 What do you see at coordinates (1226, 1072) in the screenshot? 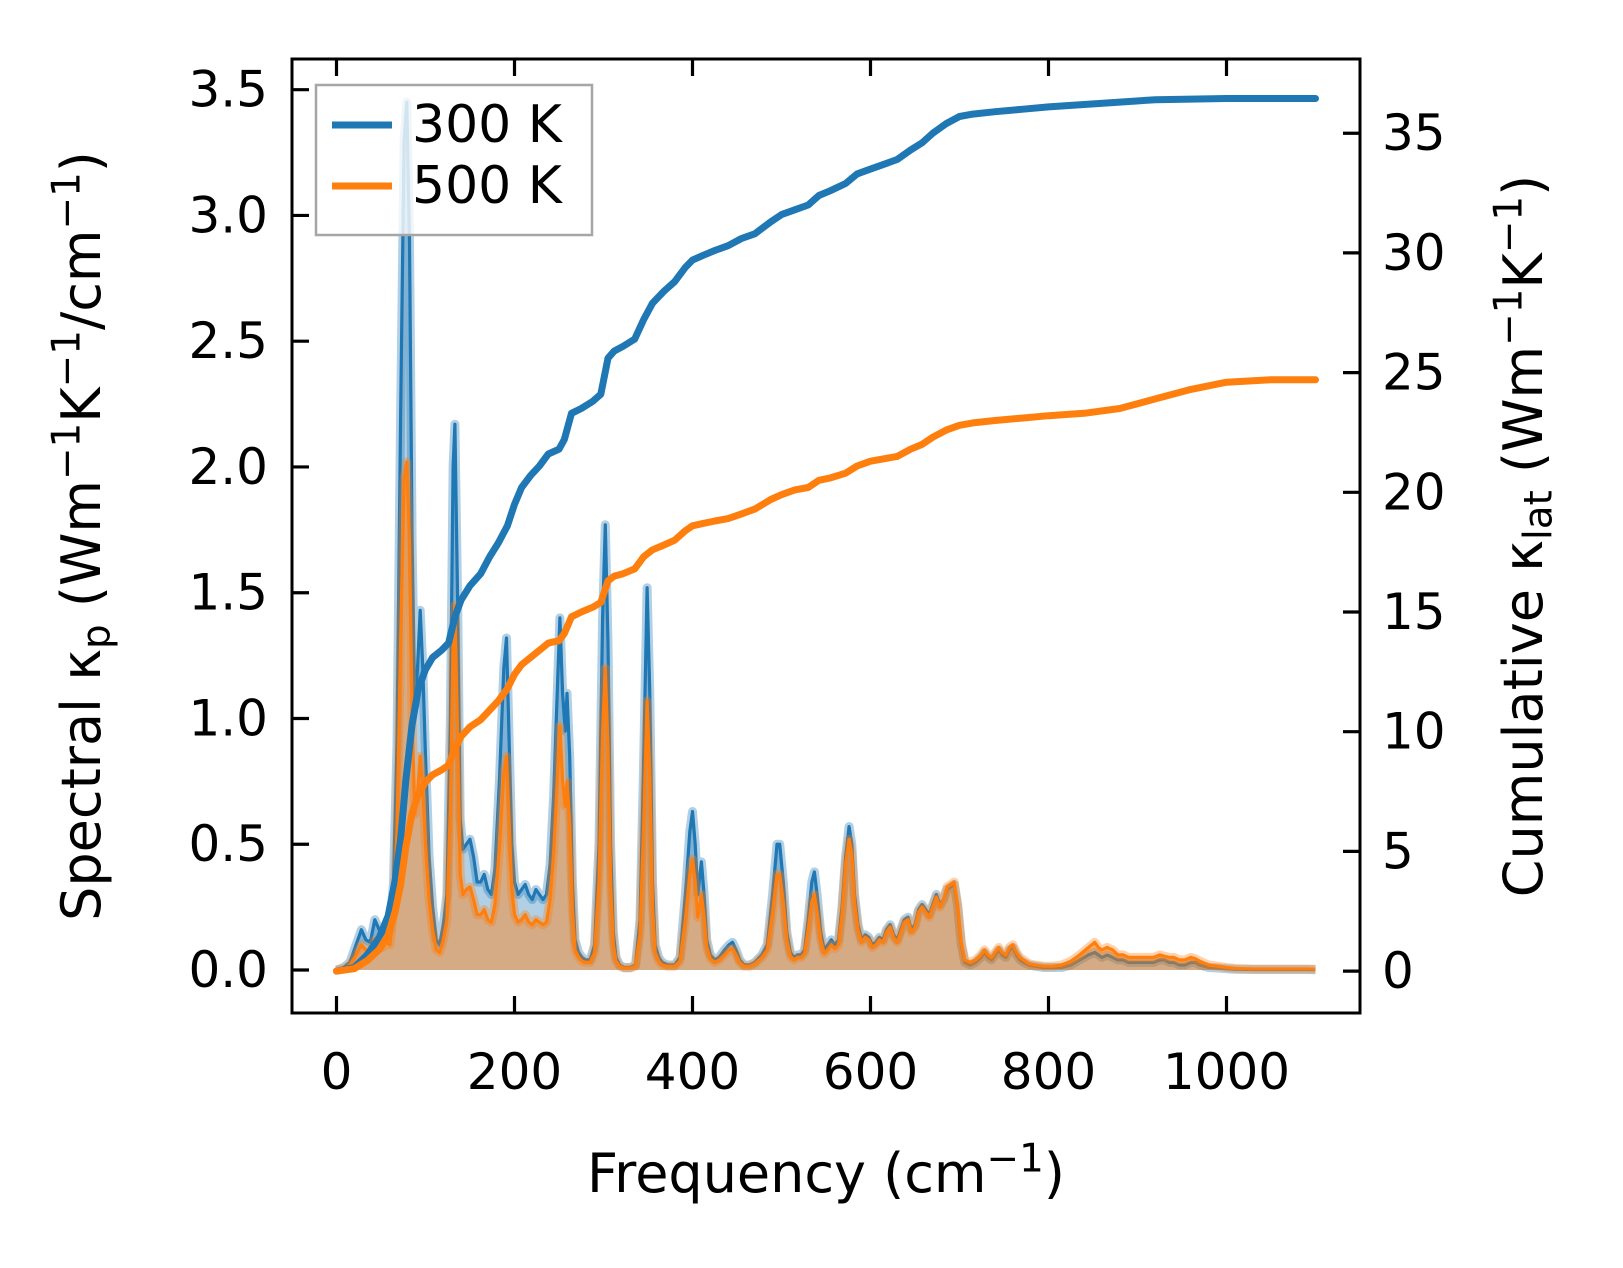
I see `x-tick-label: 1000` at bounding box center [1226, 1072].